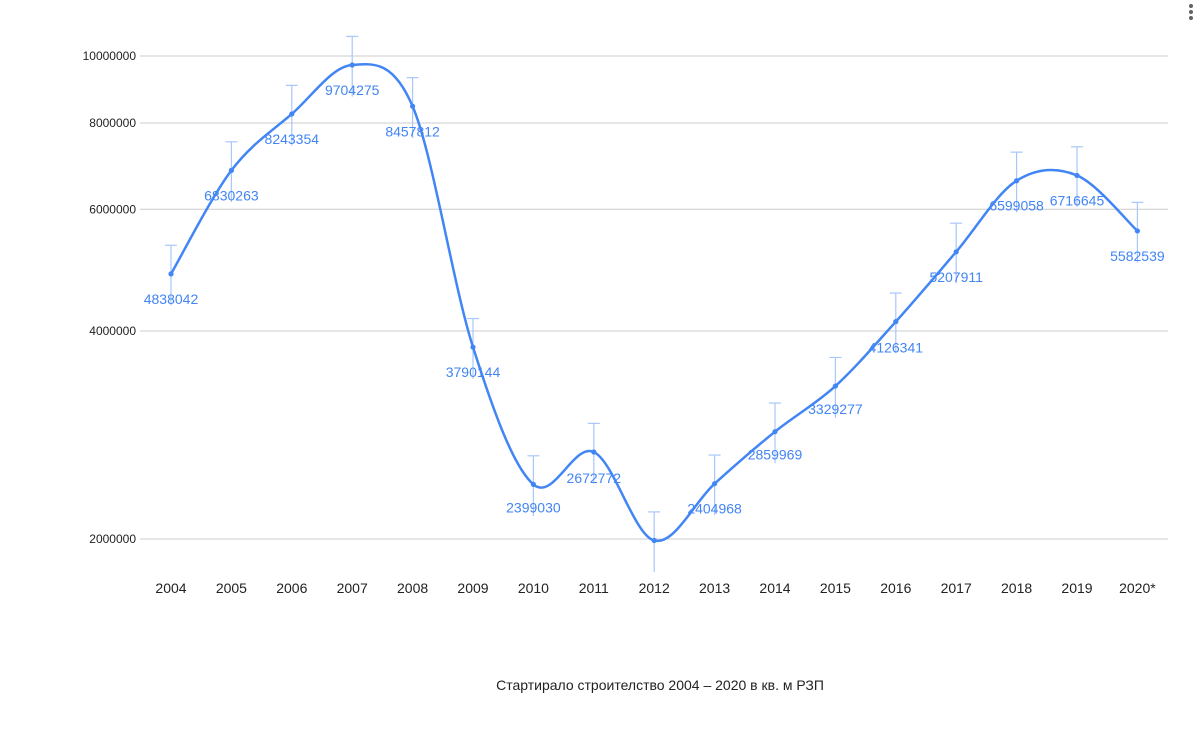  I want to click on x-tick-label: 2019, so click(1076, 588).